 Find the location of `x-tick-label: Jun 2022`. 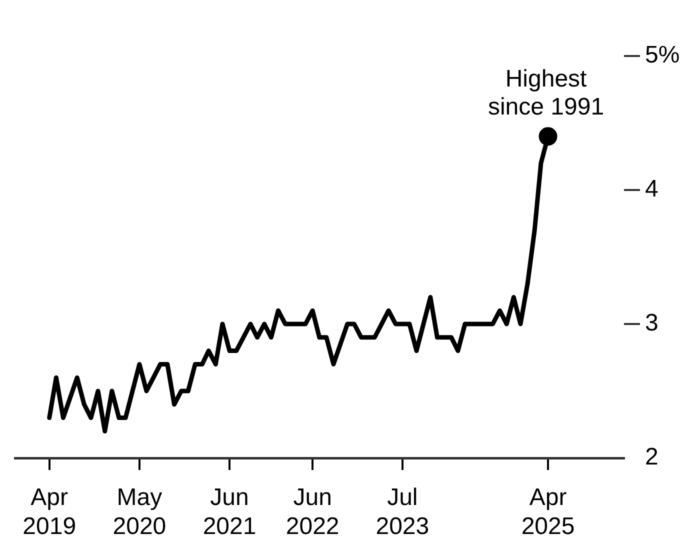

x-tick-label: Jun 2022 is located at coordinates (313, 512).